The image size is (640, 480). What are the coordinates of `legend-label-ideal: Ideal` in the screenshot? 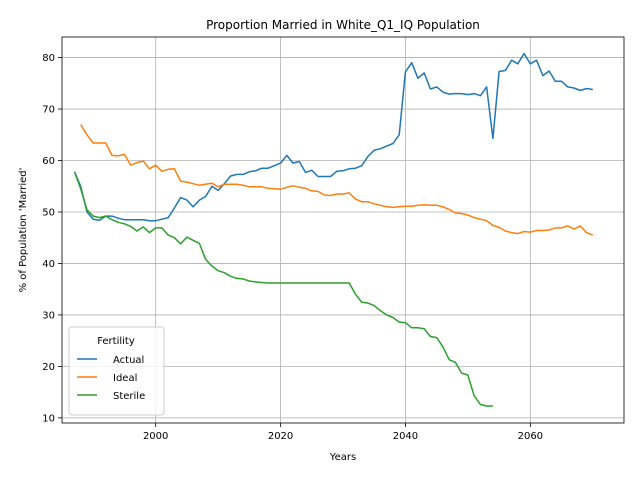 It's located at (125, 378).